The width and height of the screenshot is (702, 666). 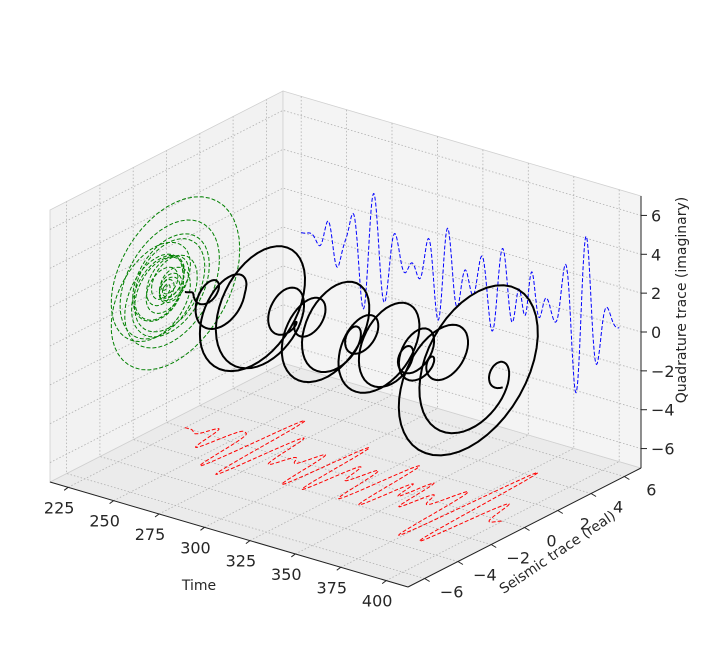 What do you see at coordinates (361, 480) in the screenshot?
I see `series-real-projection` at bounding box center [361, 480].